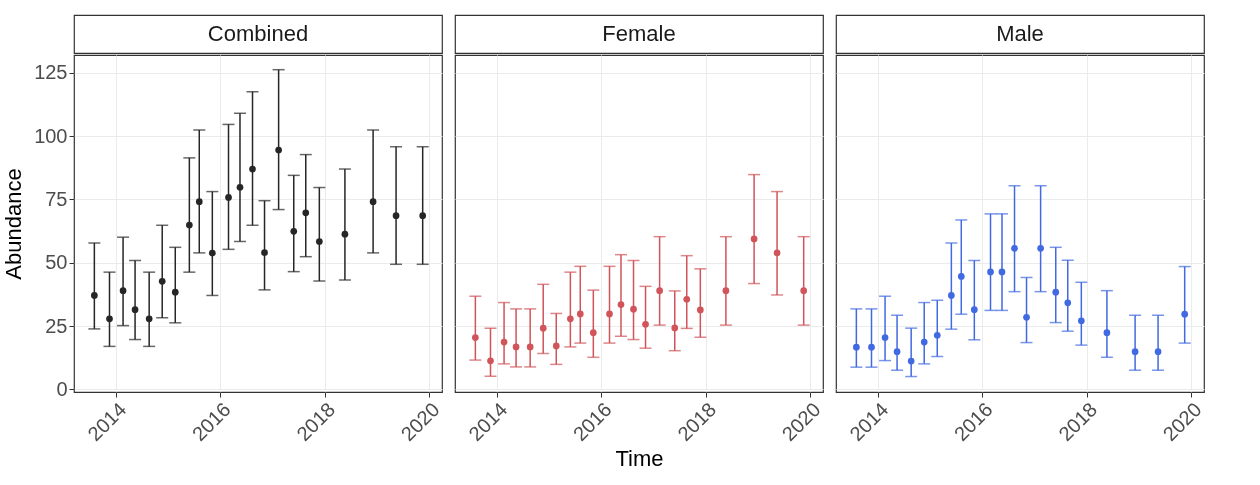  What do you see at coordinates (56, 325) in the screenshot?
I see `y-tick-label: 25` at bounding box center [56, 325].